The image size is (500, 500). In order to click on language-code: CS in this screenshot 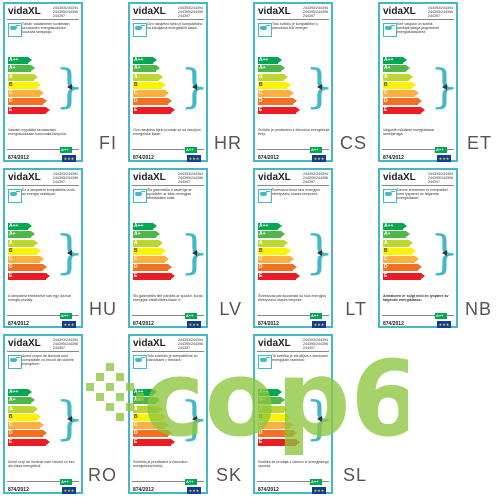, I will do `click(353, 143)`.